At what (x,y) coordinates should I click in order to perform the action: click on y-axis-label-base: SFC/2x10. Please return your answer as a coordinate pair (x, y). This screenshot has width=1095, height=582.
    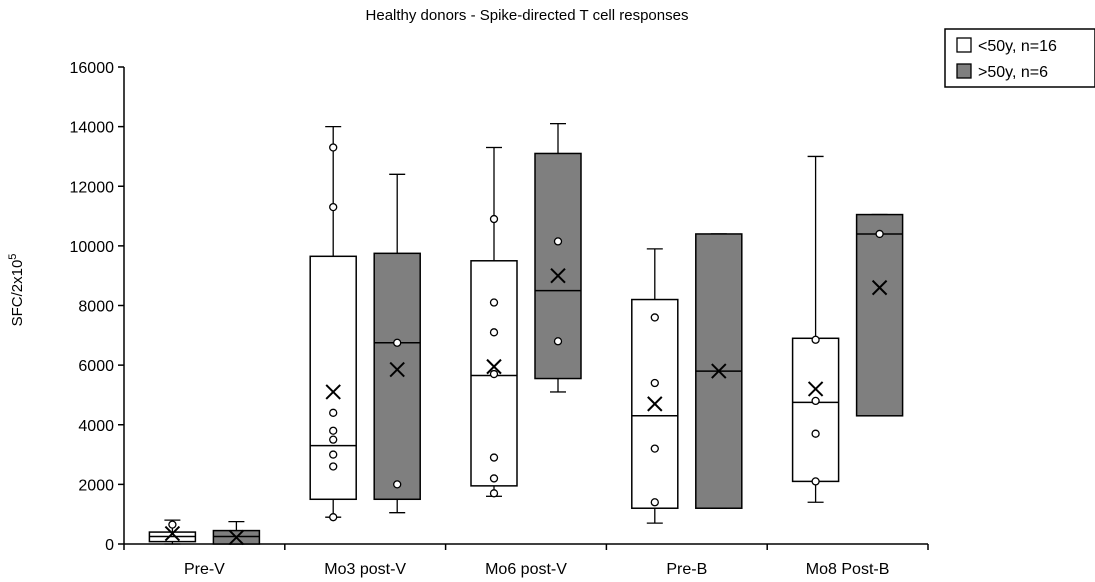
    Looking at the image, I should click on (17, 293).